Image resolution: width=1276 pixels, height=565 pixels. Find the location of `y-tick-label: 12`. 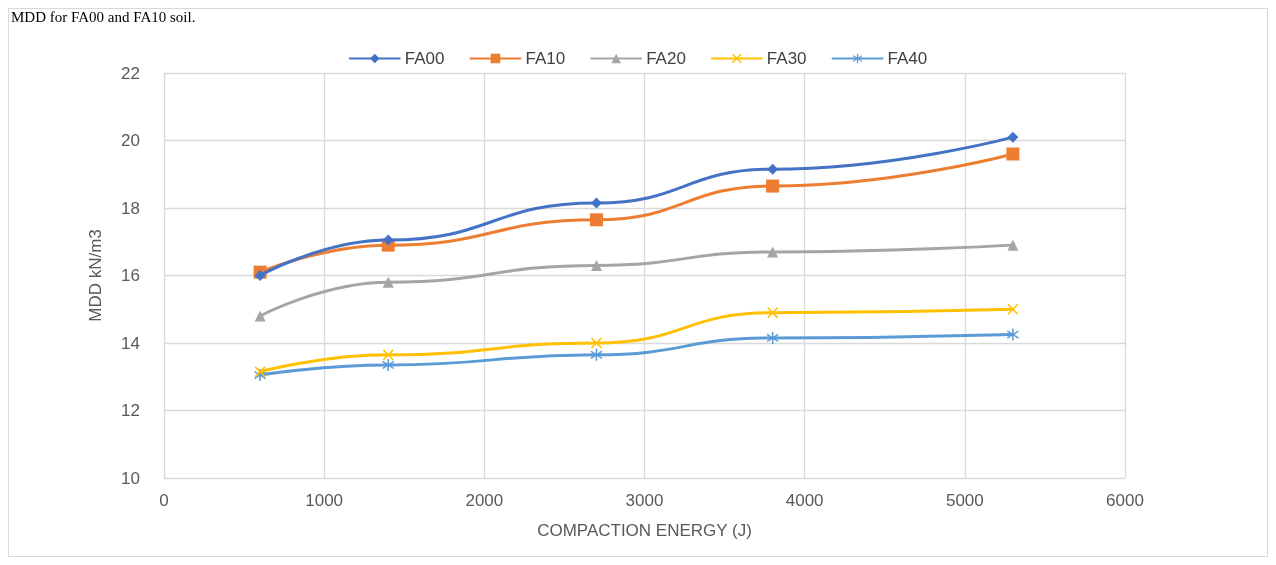

y-tick-label: 12 is located at coordinates (130, 410).